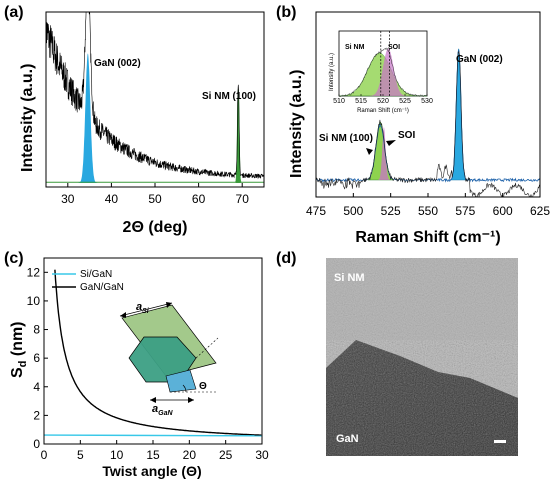 This screenshot has height=486, width=550. What do you see at coordinates (123, 315) in the screenshot?
I see `a-si-arrow-left` at bounding box center [123, 315].